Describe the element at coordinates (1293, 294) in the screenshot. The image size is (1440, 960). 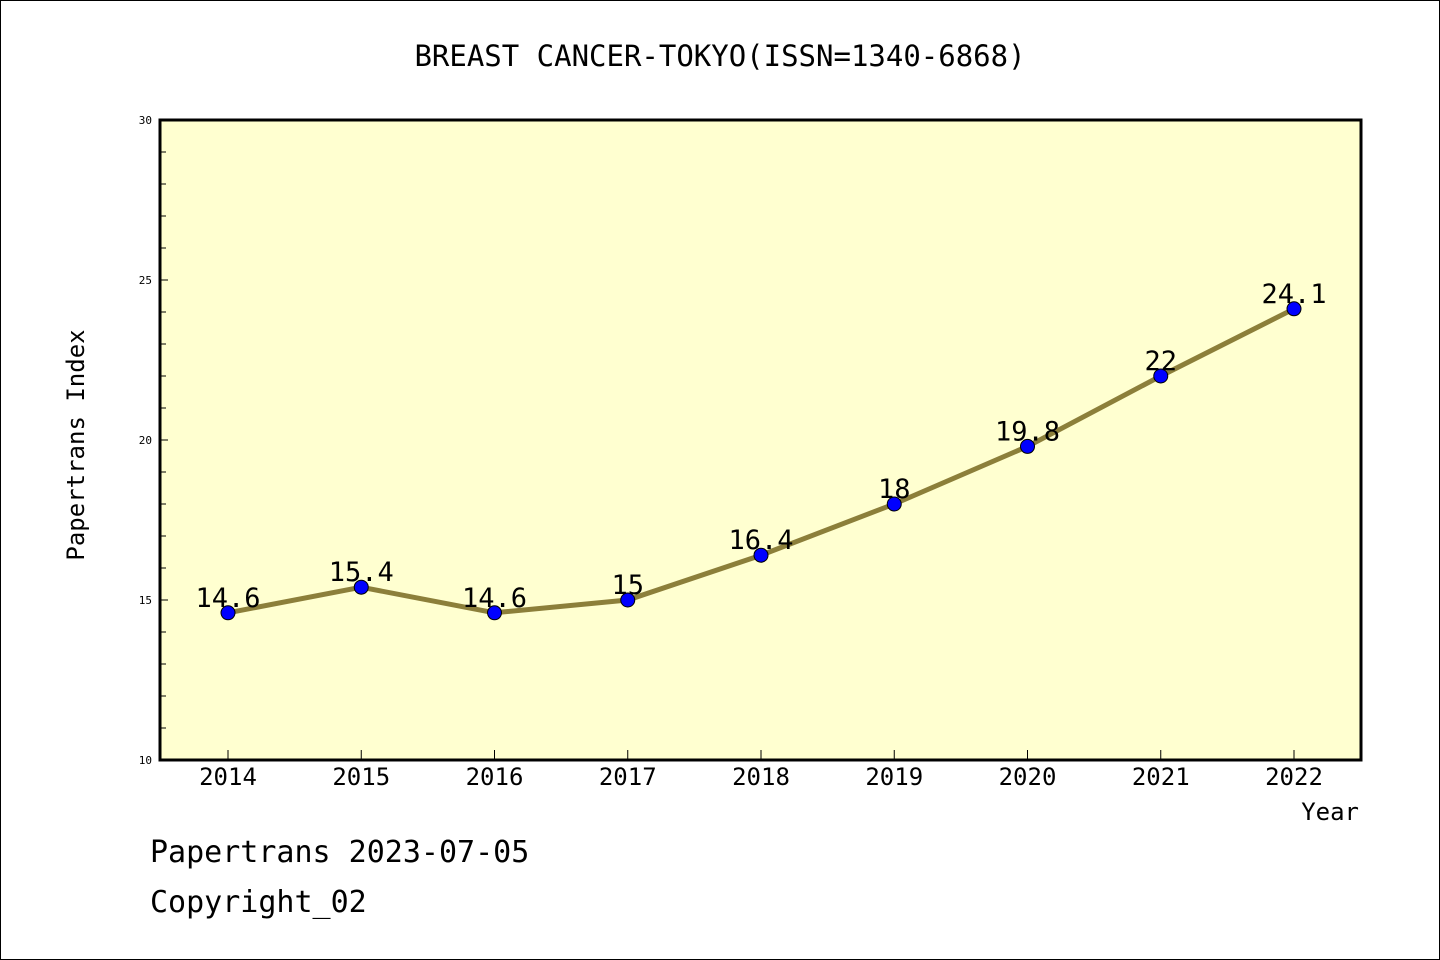
I see `data-label: 24.1` at that location.